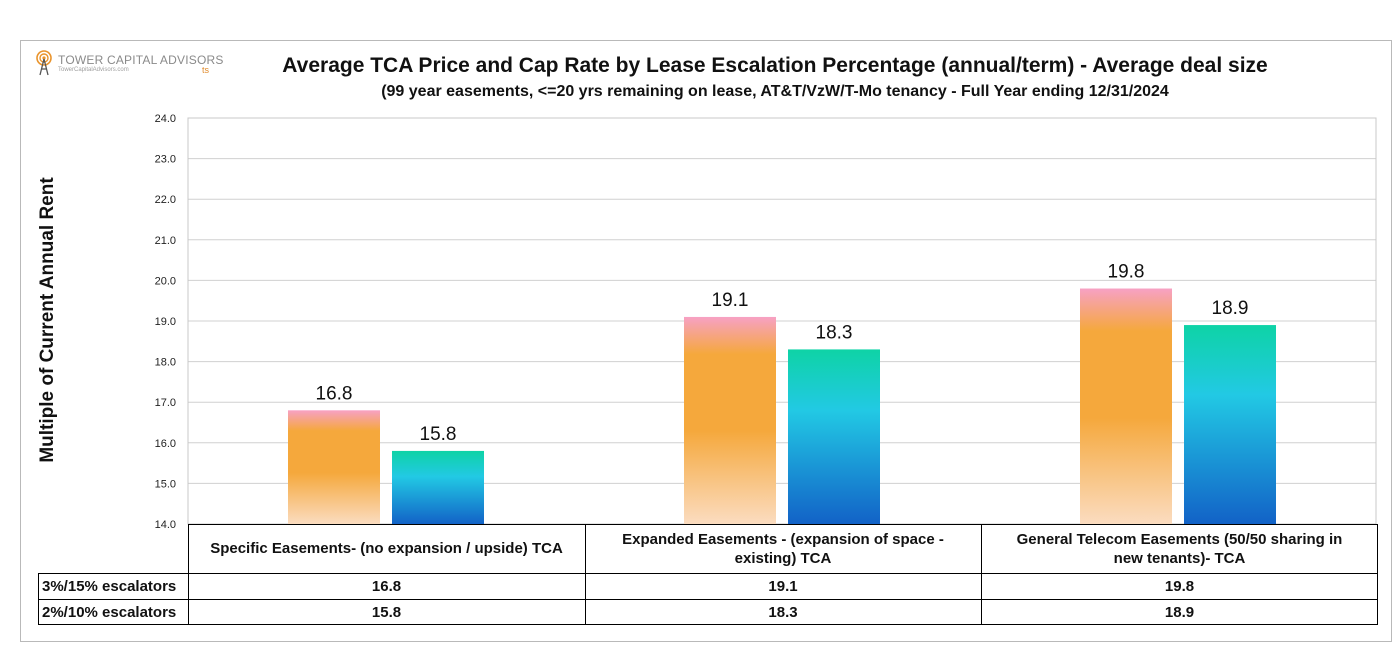 This screenshot has width=1400, height=665. I want to click on logo-website: TowerCapitalAdvisors.com, so click(93, 70).